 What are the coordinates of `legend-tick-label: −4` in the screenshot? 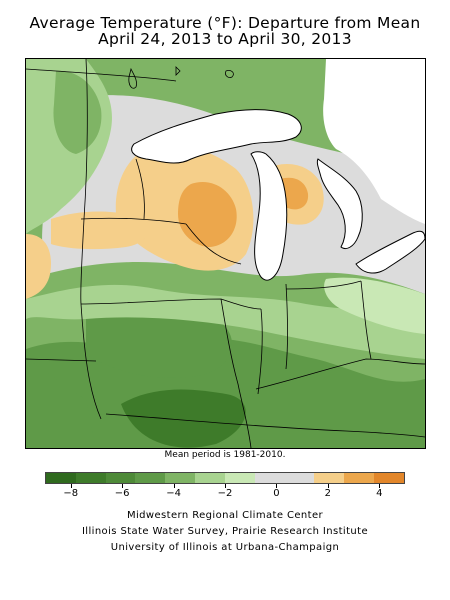 It's located at (173, 493).